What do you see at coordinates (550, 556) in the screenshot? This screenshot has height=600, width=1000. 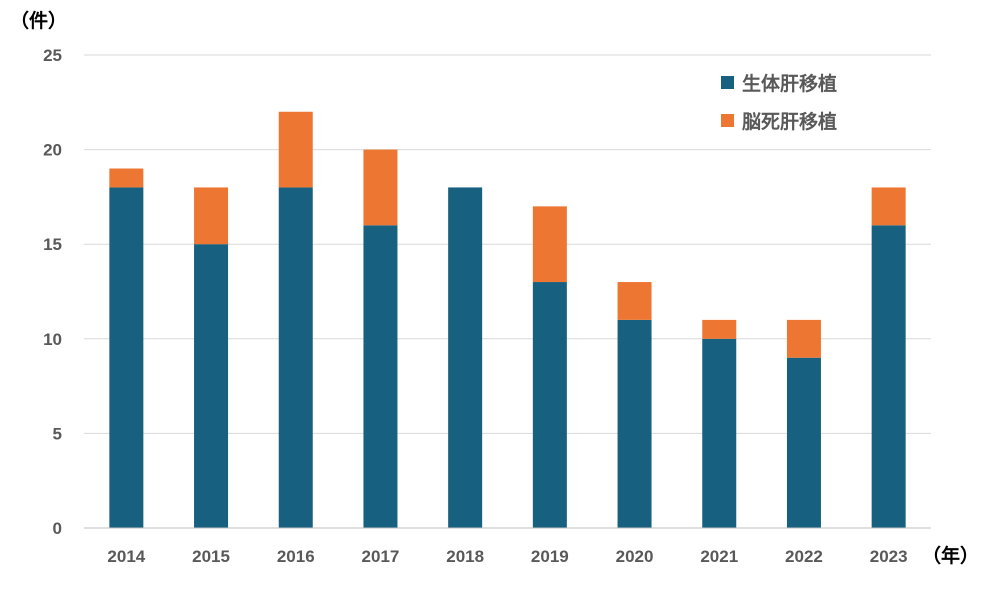 I see `x-tick-label-2019: 2019` at bounding box center [550, 556].